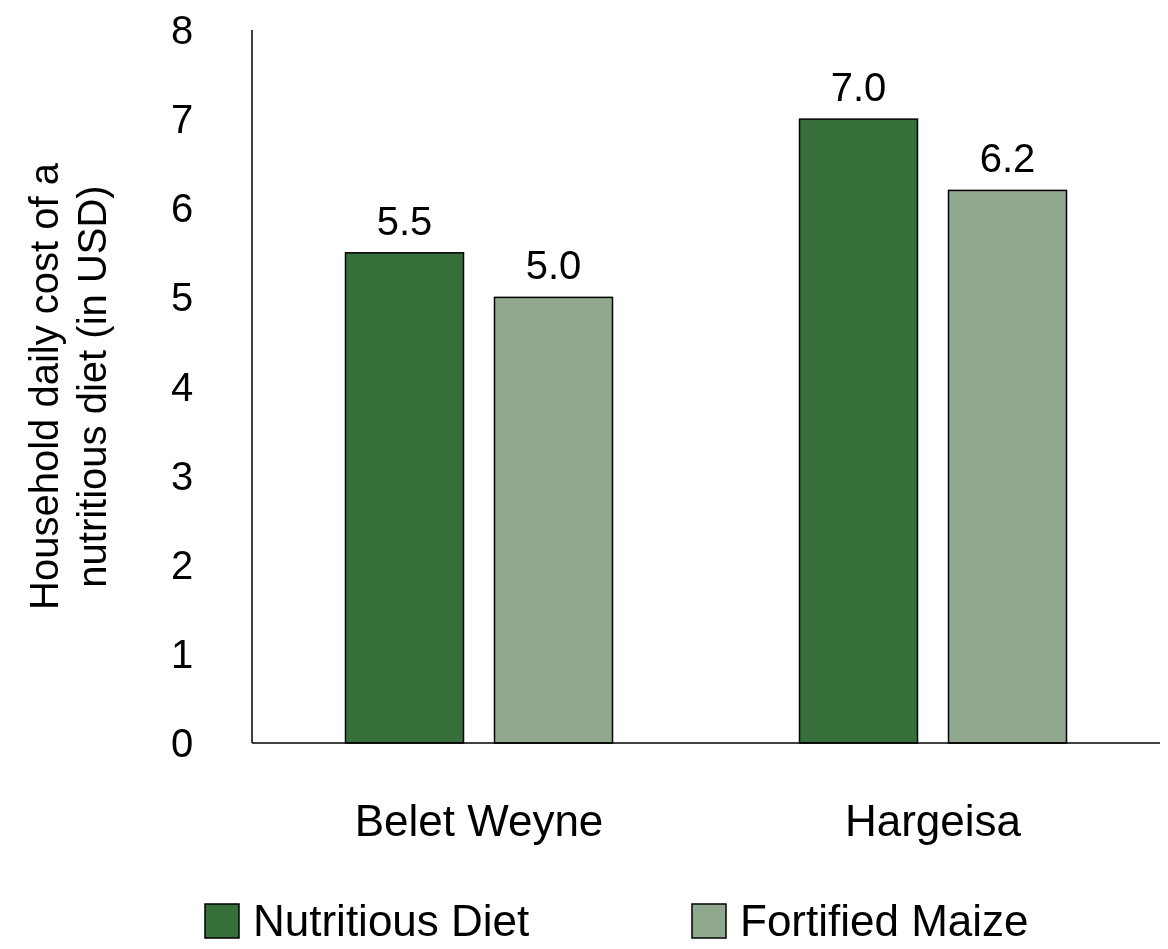 The height and width of the screenshot is (949, 1168). What do you see at coordinates (182, 386) in the screenshot?
I see `y-tick-label: 4` at bounding box center [182, 386].